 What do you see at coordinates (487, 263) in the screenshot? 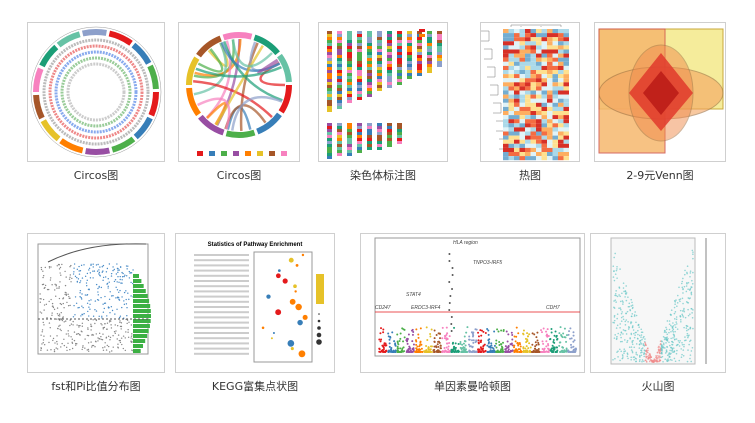
I see `gene-label: TNPO3-IRF5` at bounding box center [487, 263].